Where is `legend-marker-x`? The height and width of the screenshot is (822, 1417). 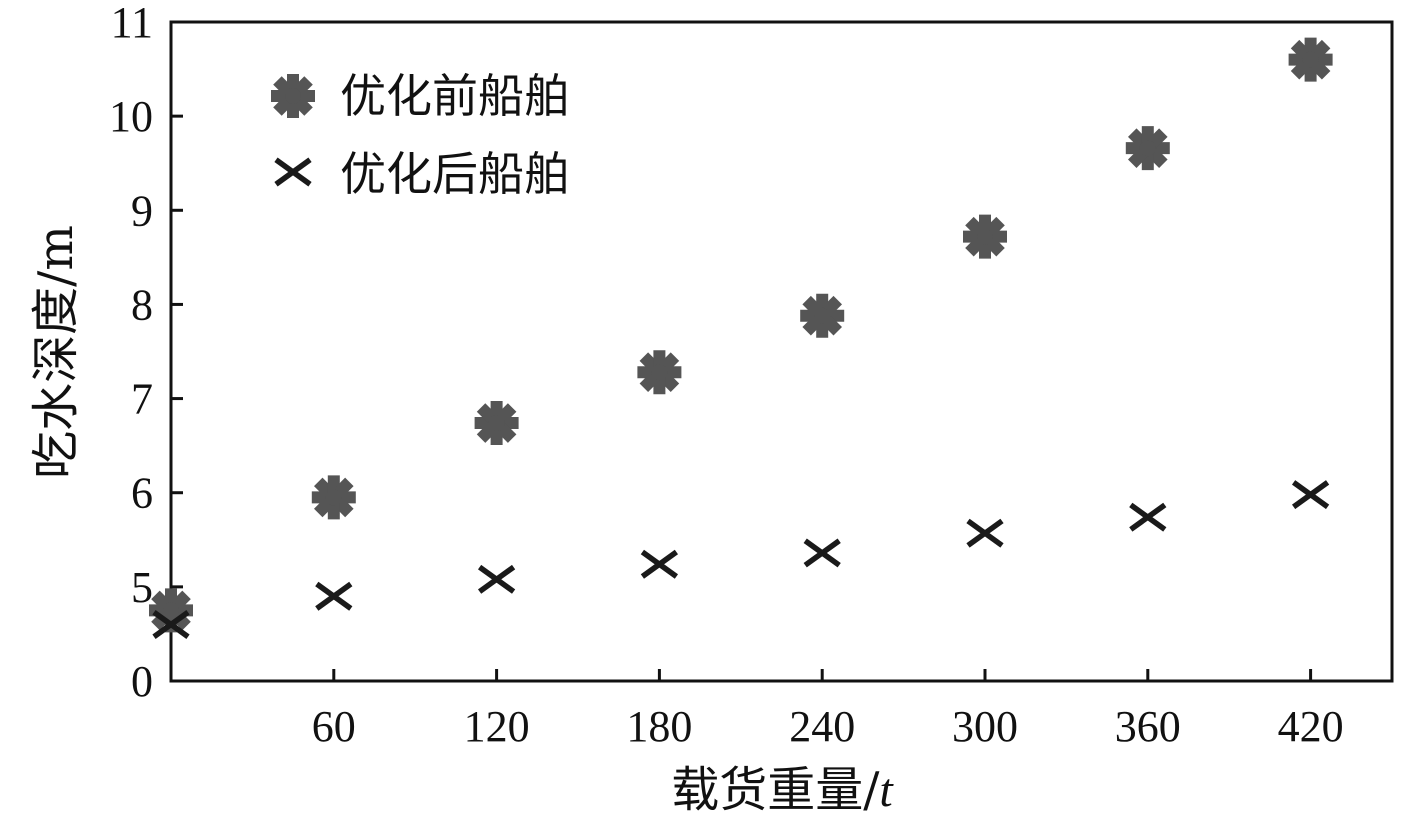 legend-marker-x is located at coordinates (293, 172).